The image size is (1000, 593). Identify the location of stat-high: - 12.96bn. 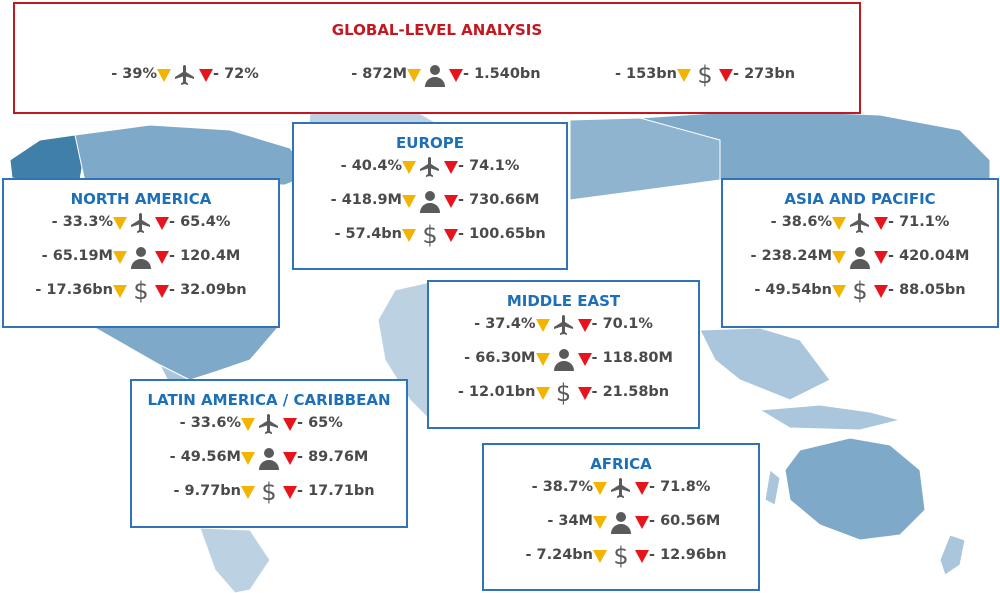
(688, 555).